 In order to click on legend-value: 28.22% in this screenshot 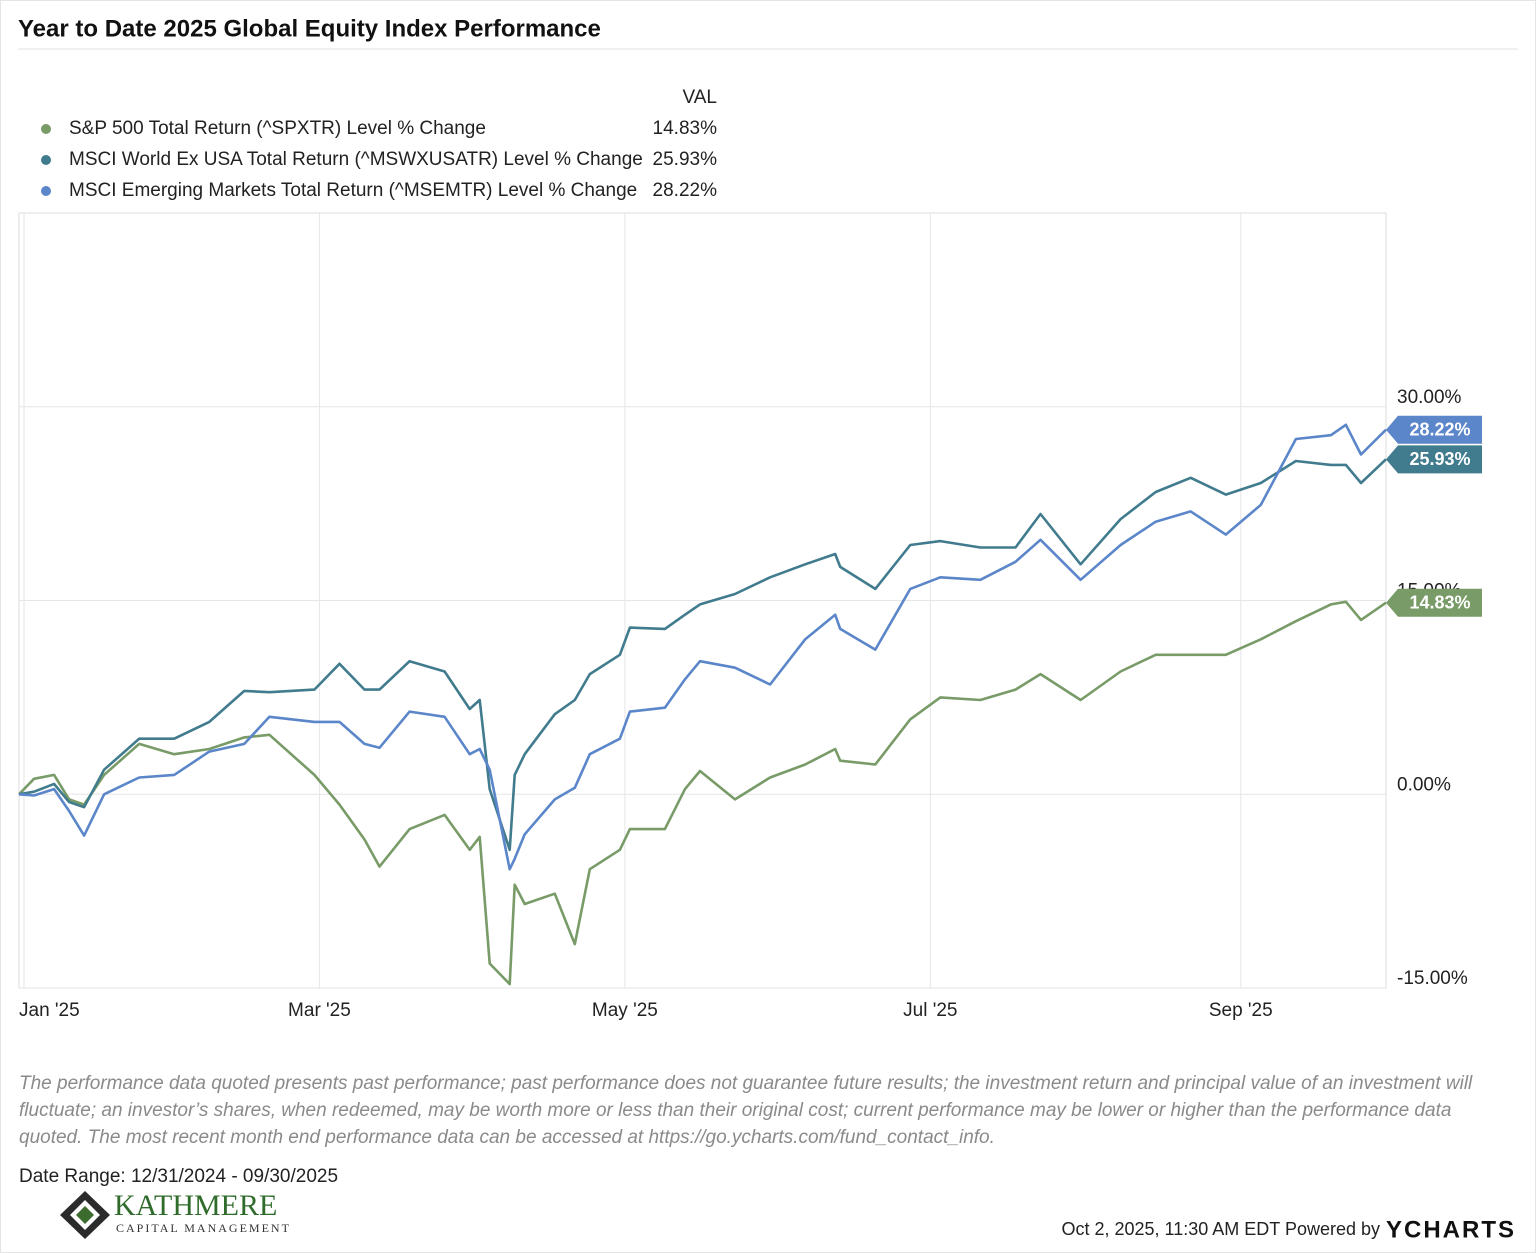, I will do `click(685, 190)`.